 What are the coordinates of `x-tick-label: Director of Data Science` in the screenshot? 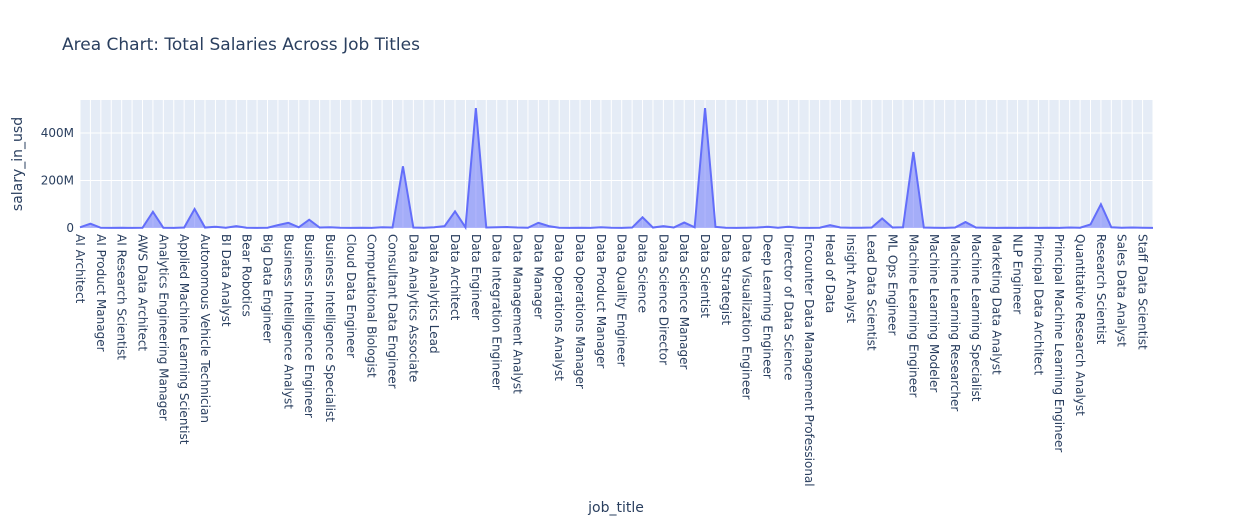 It's located at (788, 307).